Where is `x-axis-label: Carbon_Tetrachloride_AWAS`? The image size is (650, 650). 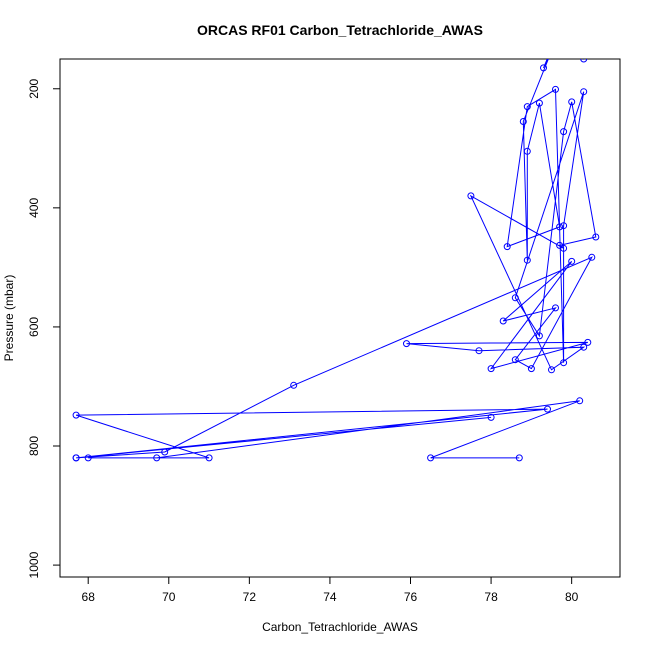 x-axis-label: Carbon_Tetrachloride_AWAS is located at coordinates (340, 627).